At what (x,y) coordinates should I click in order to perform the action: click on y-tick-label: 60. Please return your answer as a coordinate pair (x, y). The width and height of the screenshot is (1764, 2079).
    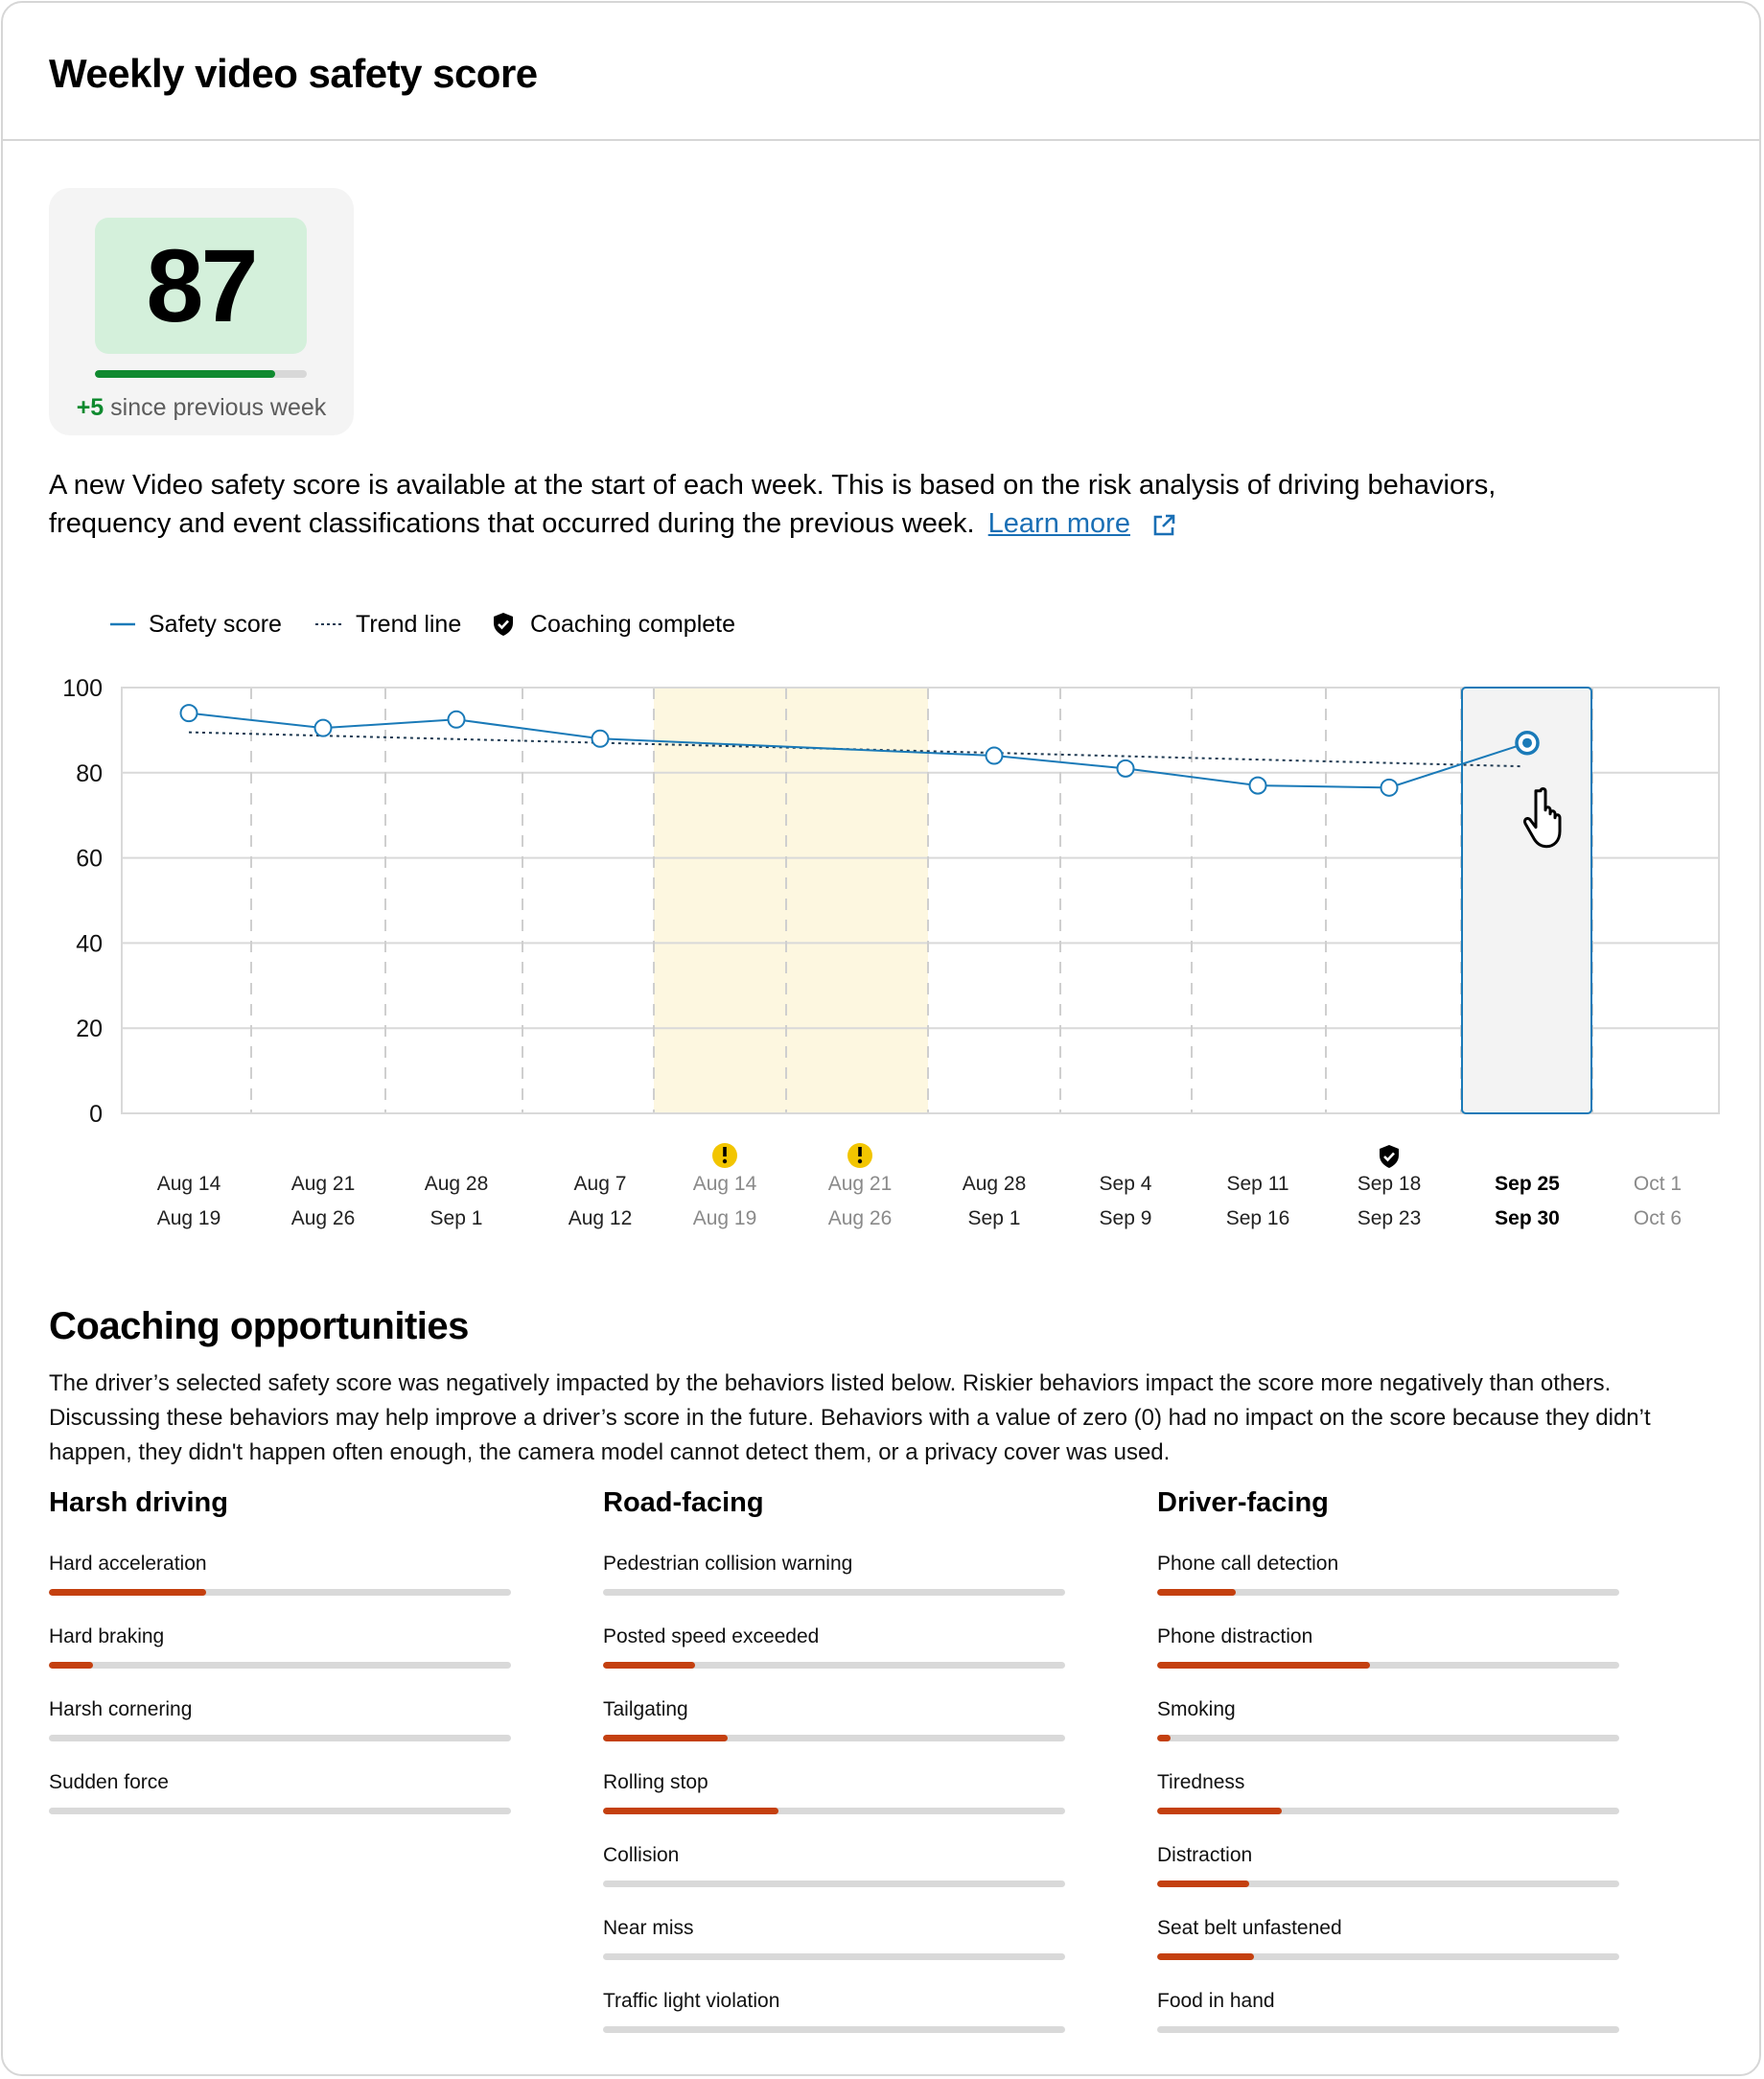
    Looking at the image, I should click on (89, 860).